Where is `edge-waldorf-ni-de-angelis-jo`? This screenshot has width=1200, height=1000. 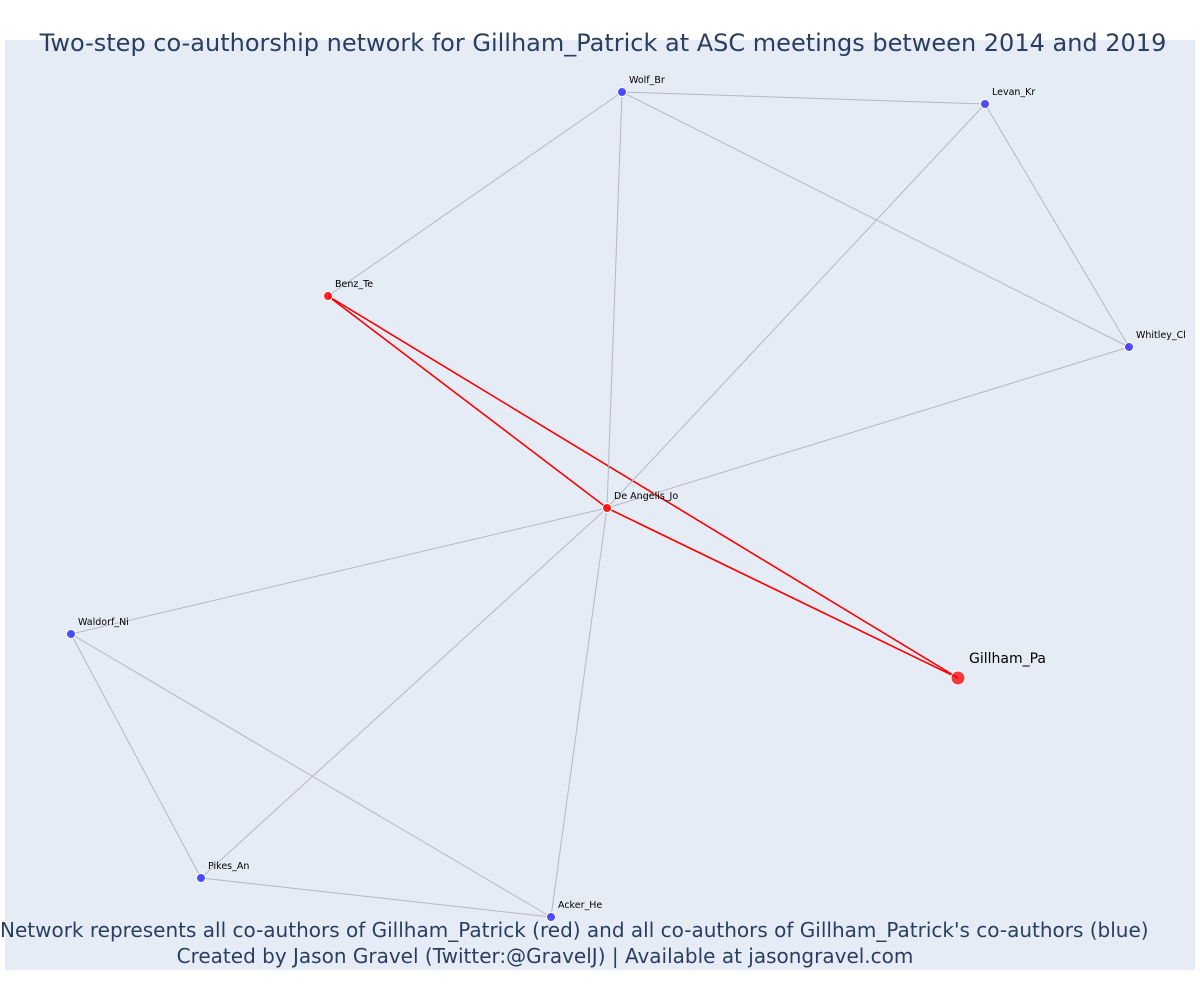 edge-waldorf-ni-de-angelis-jo is located at coordinates (339, 571).